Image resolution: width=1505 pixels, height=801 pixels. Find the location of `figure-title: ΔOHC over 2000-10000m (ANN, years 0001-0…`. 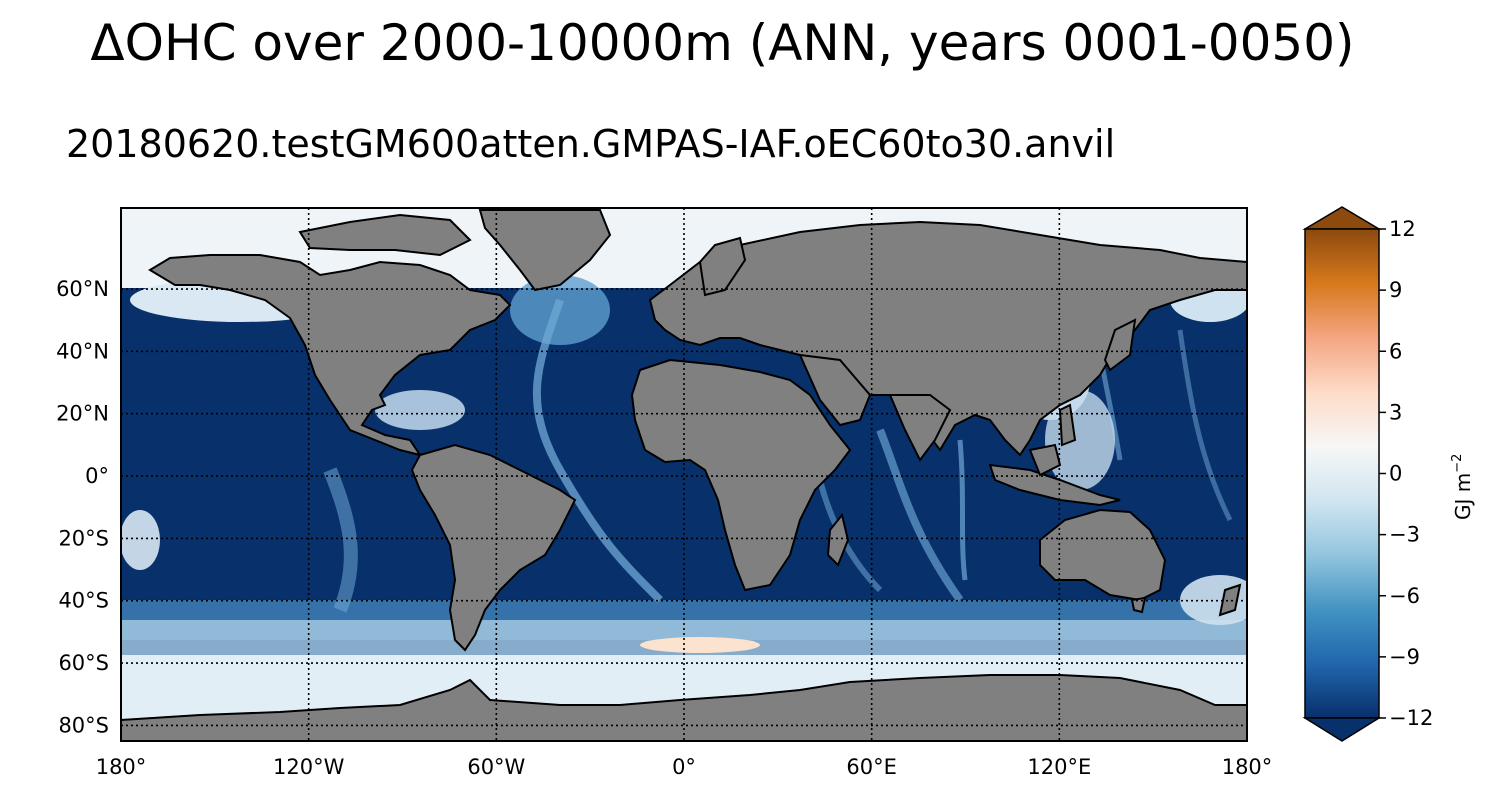

figure-title: ΔOHC over 2000-10000m (ANN, years 0001-0… is located at coordinates (722, 43).